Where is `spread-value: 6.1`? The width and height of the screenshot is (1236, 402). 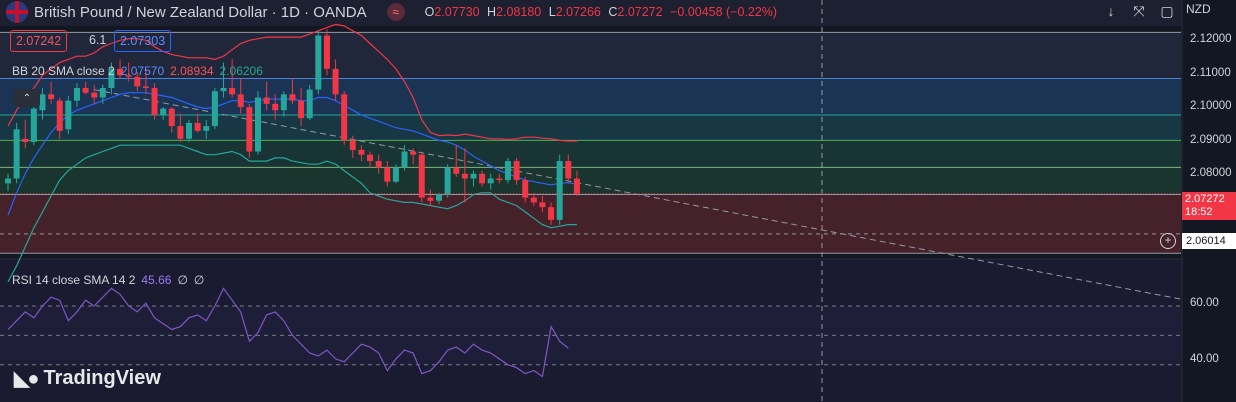 spread-value: 6.1 is located at coordinates (98, 40).